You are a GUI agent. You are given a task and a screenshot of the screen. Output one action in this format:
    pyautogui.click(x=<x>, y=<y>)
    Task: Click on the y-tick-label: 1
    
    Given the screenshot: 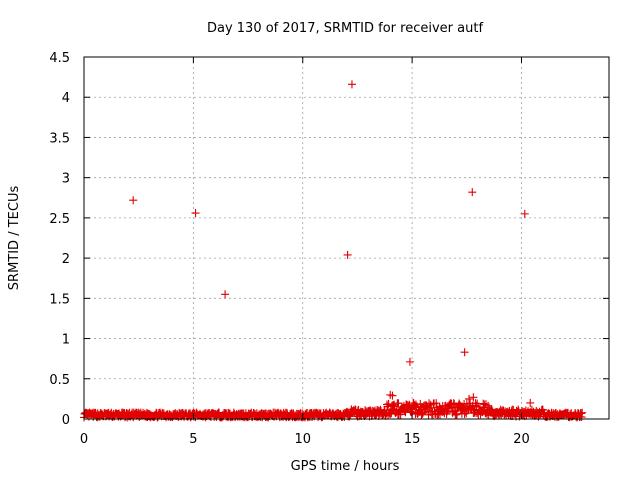 What is the action you would take?
    pyautogui.click(x=66, y=340)
    